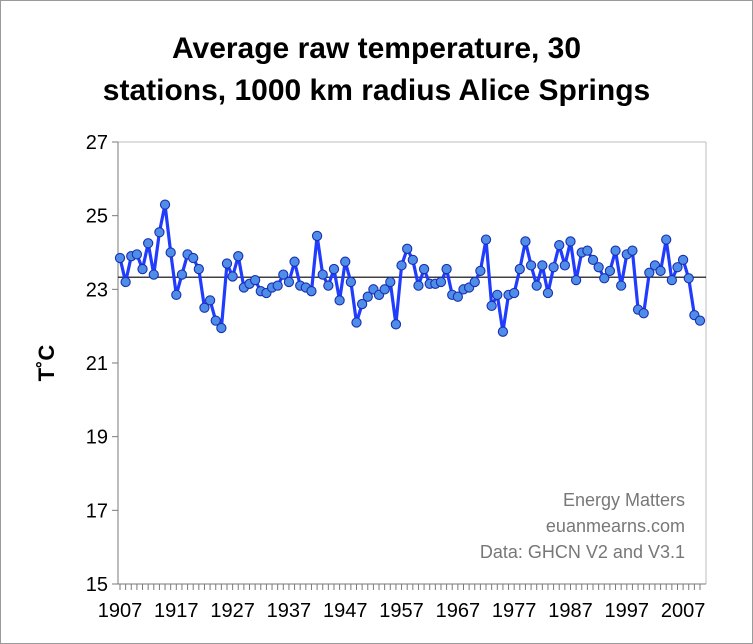  What do you see at coordinates (176, 611) in the screenshot?
I see `x-tick-label: 1917` at bounding box center [176, 611].